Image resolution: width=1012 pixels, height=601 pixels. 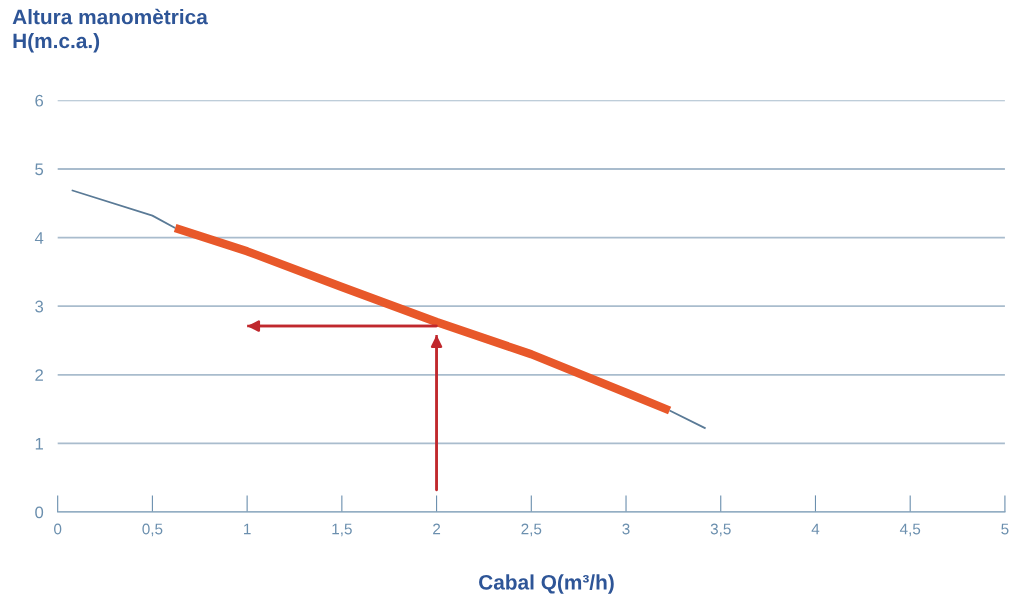 I want to click on y-tick-label: 1, so click(x=39, y=444).